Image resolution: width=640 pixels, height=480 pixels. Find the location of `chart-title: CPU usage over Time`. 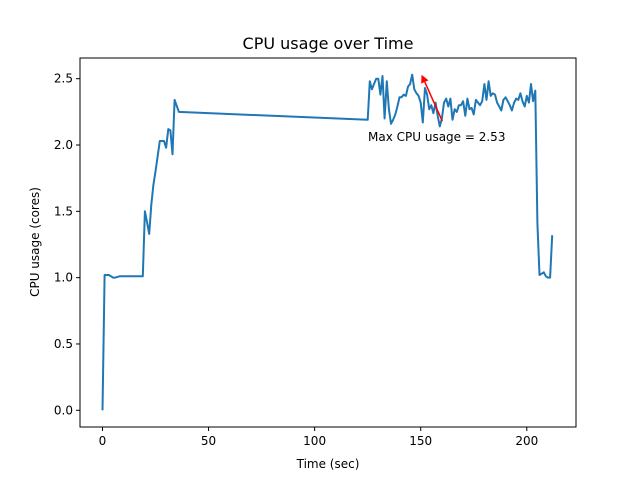

chart-title: CPU usage over Time is located at coordinates (328, 43).